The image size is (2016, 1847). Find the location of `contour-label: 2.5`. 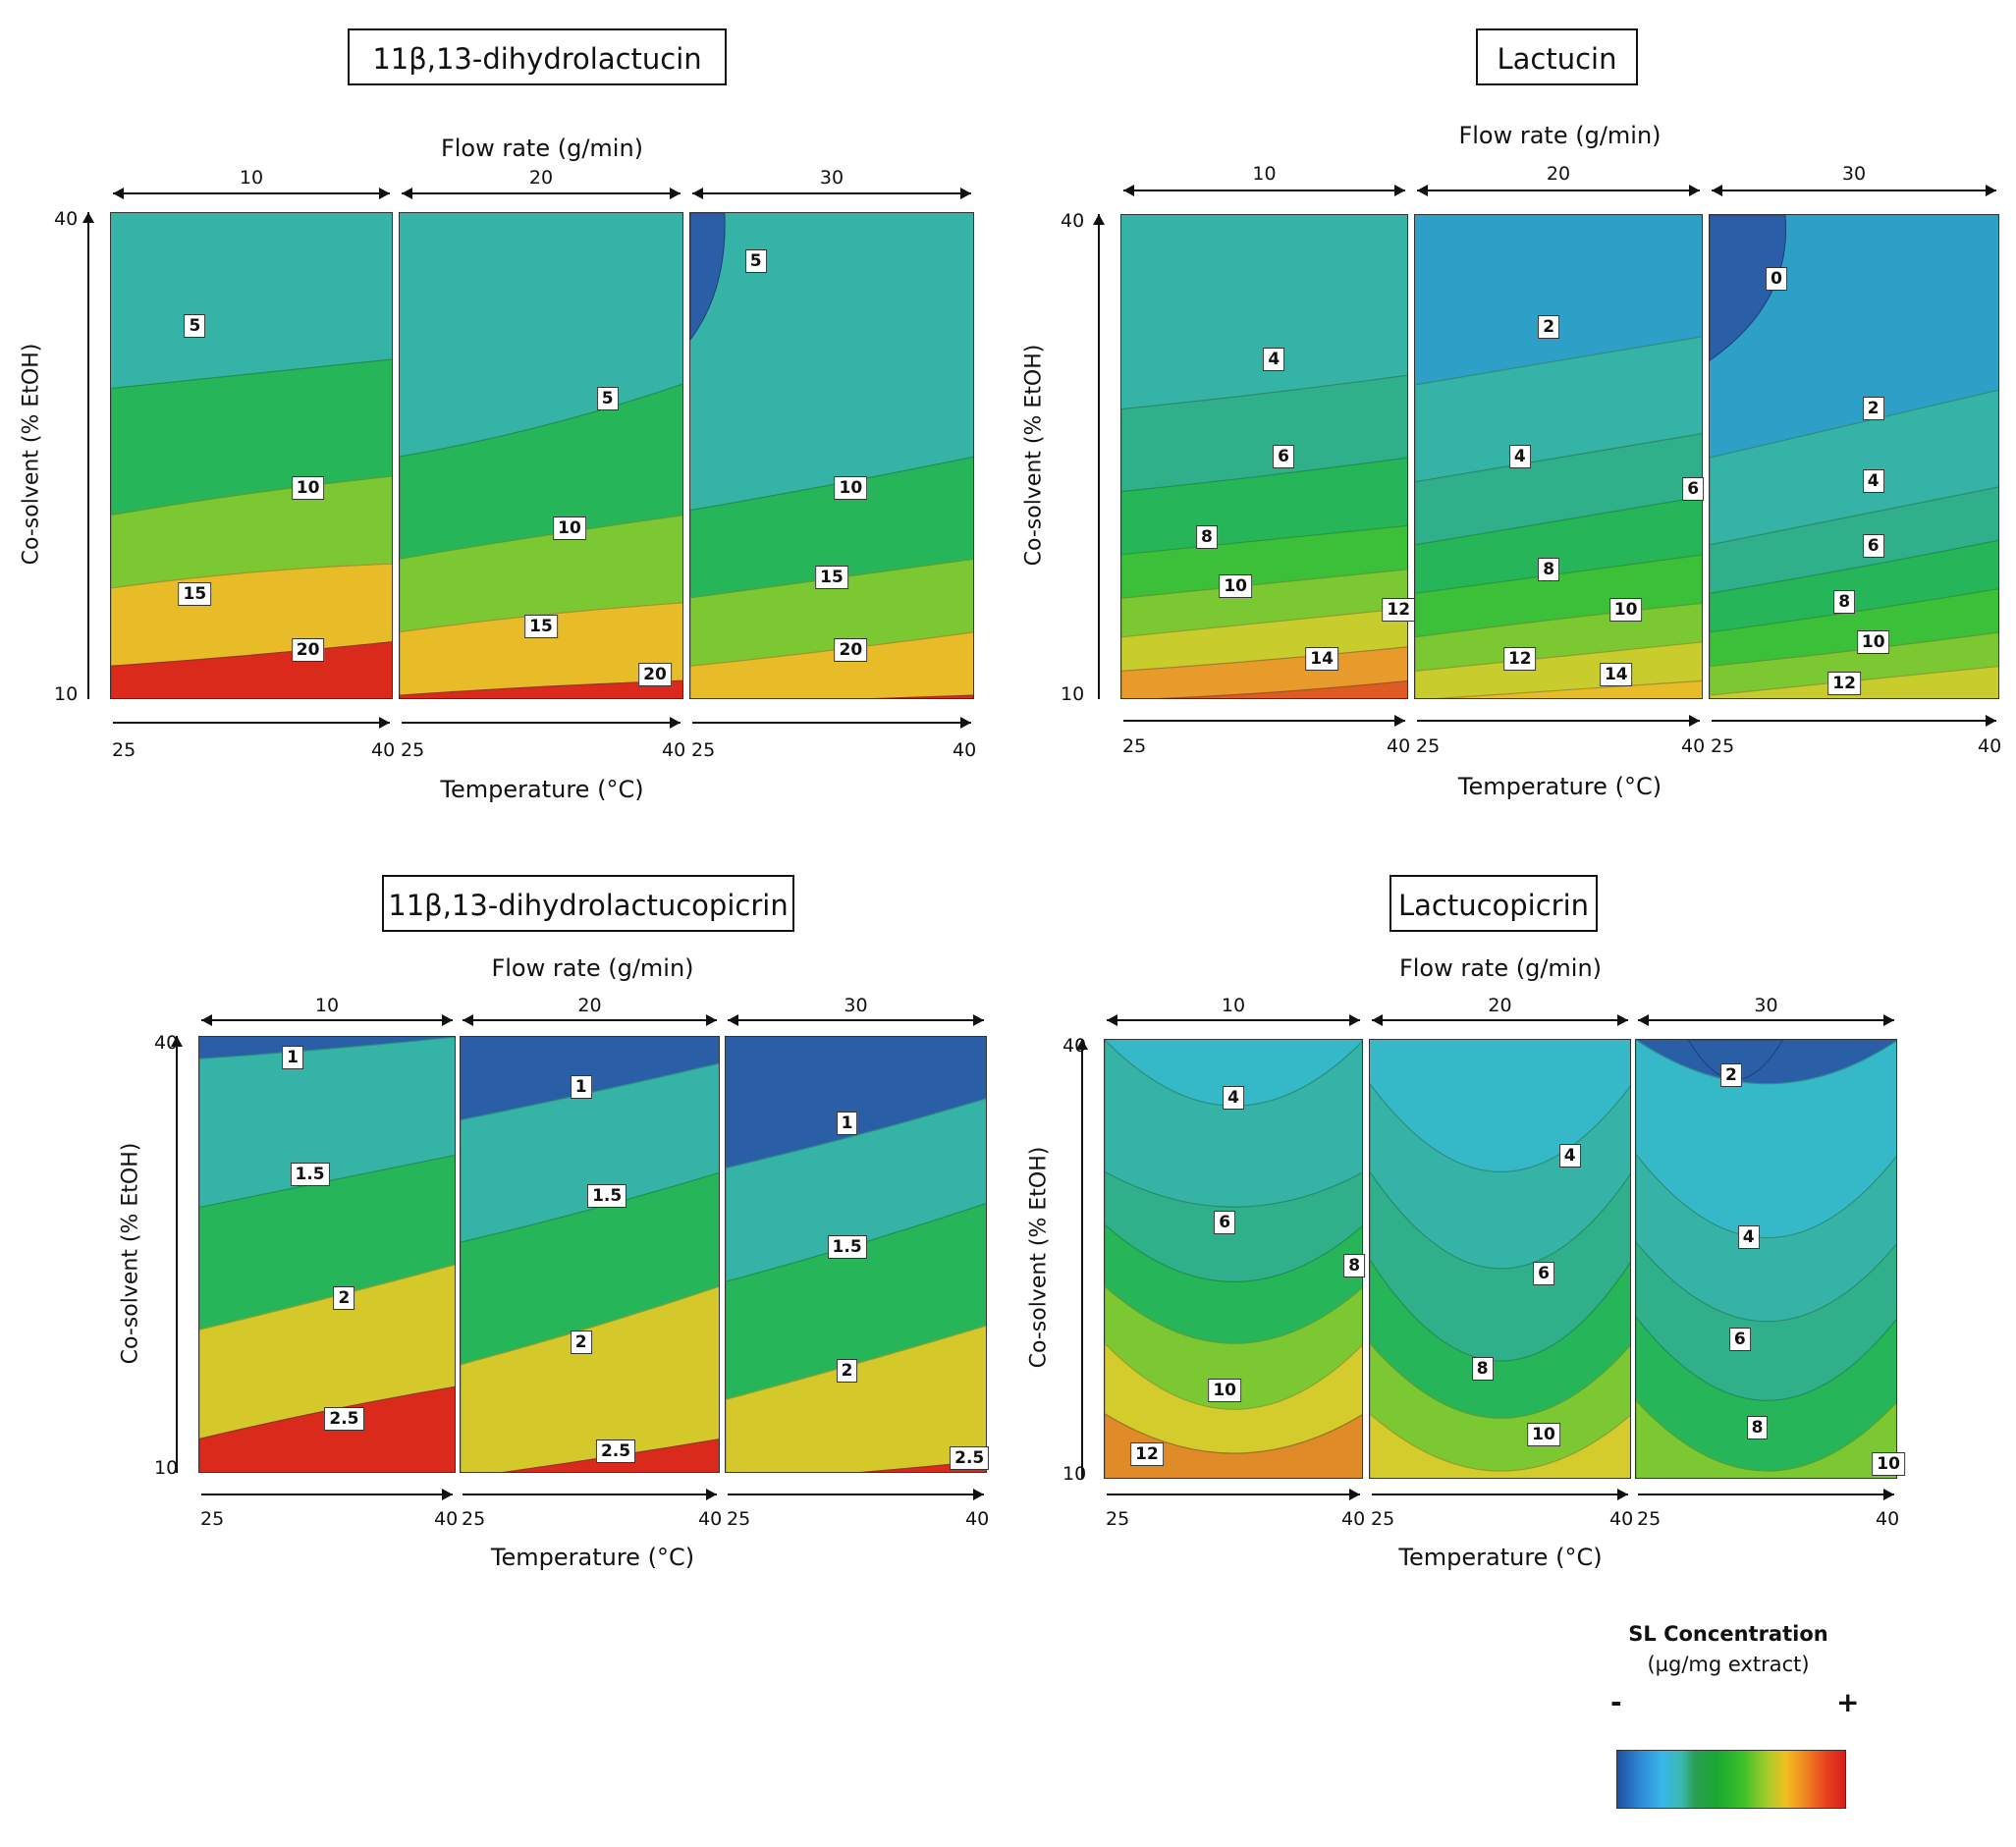

contour-label: 2.5 is located at coordinates (970, 1458).